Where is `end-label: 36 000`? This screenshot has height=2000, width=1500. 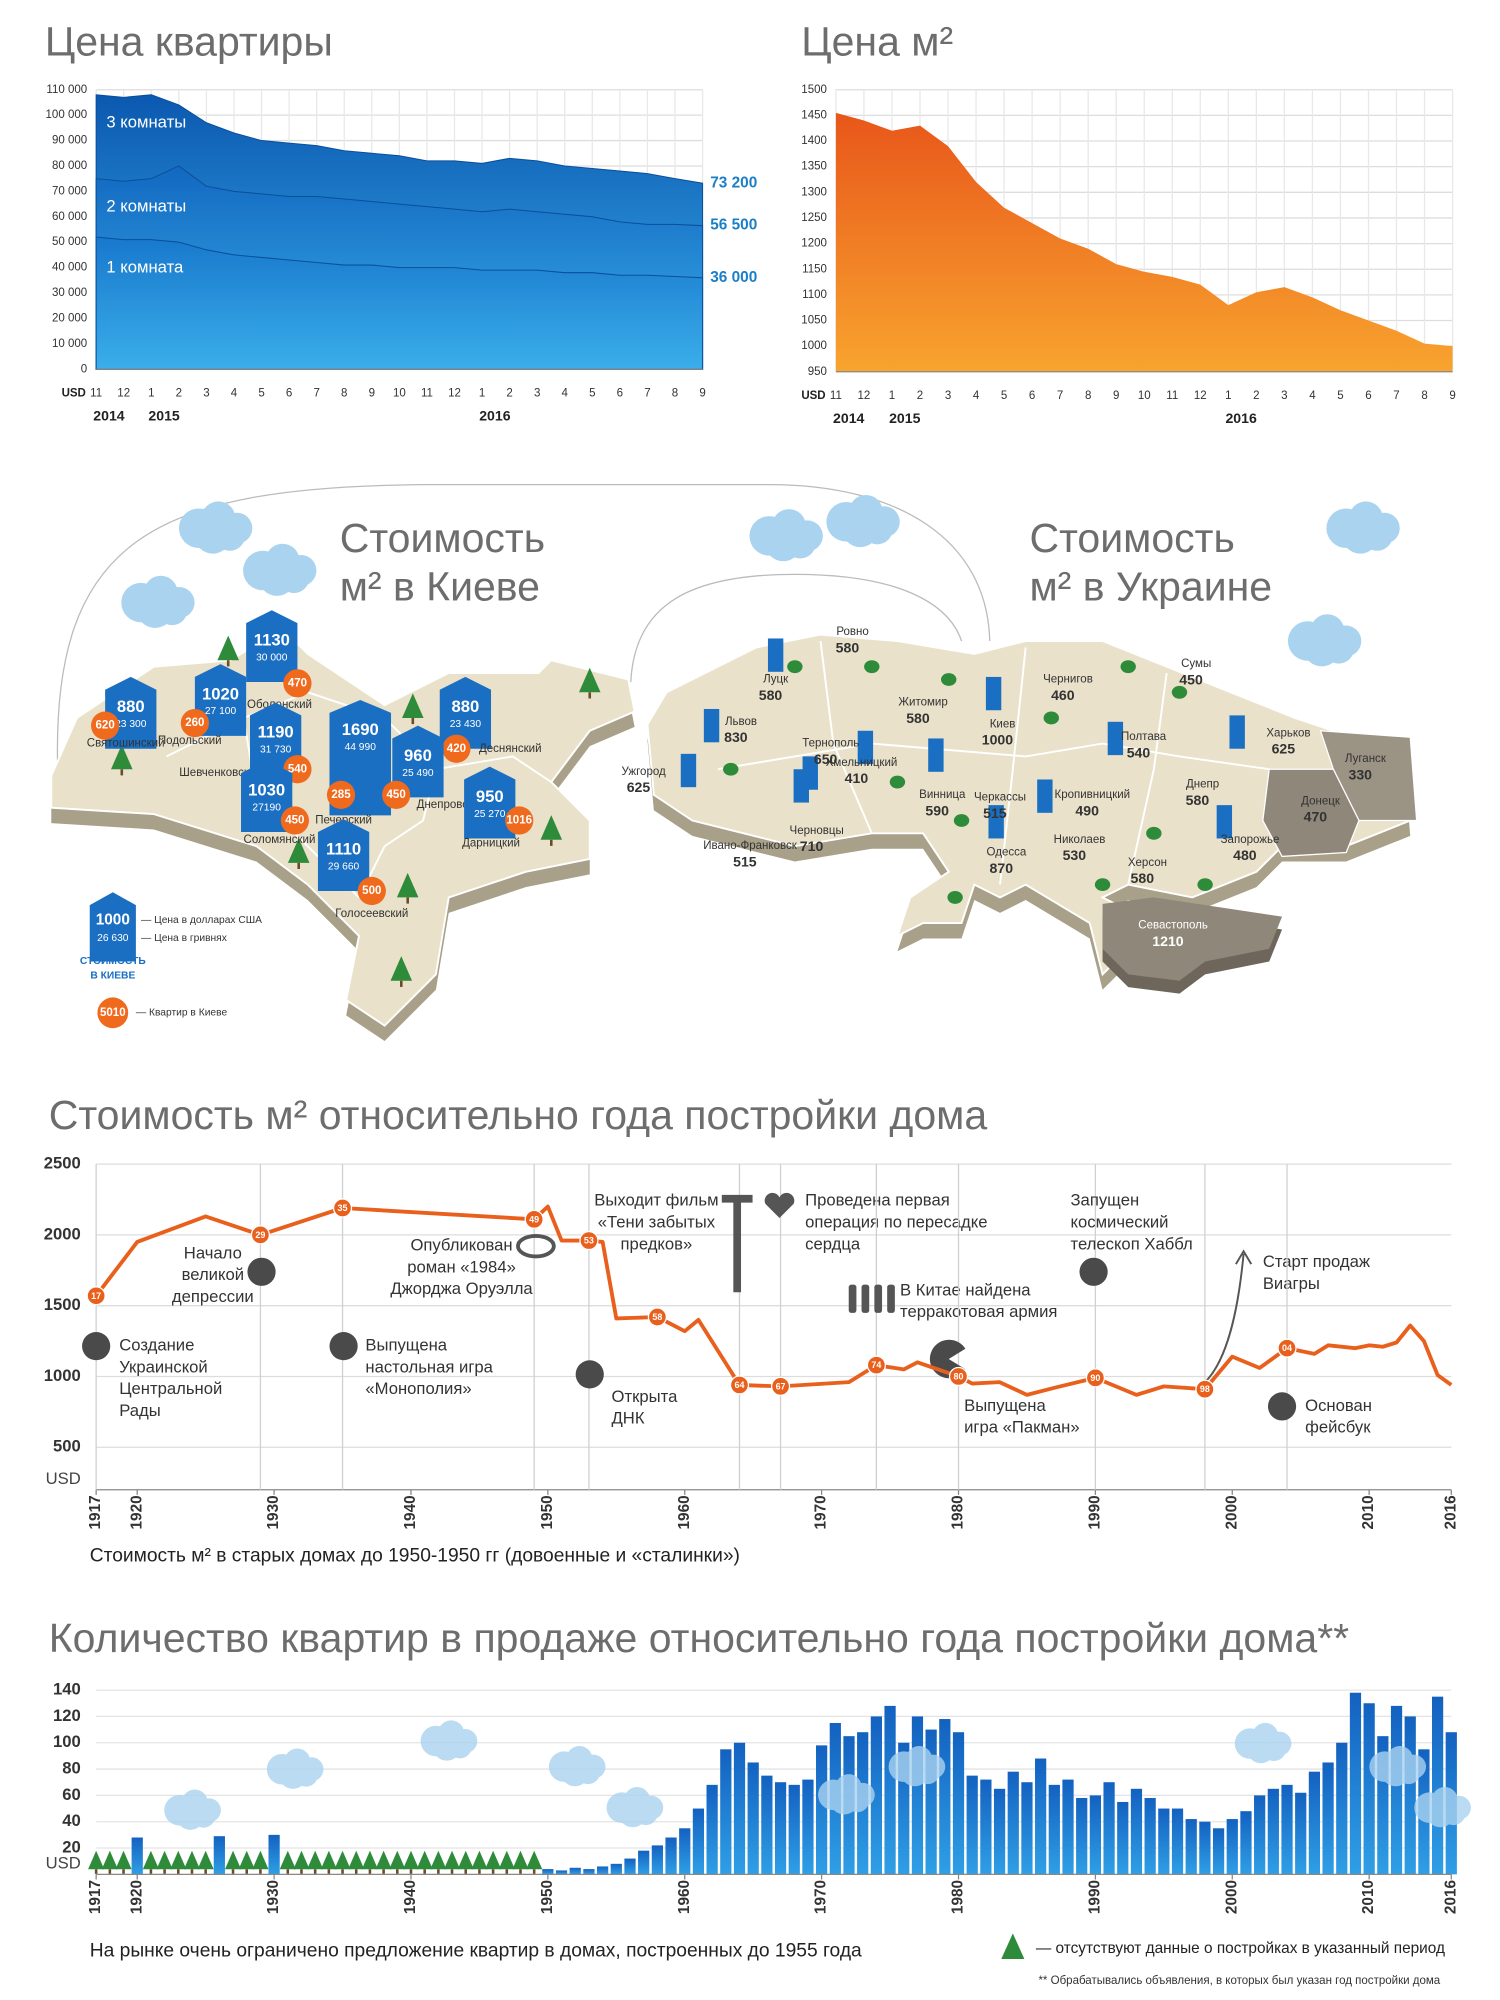 end-label: 36 000 is located at coordinates (733, 277).